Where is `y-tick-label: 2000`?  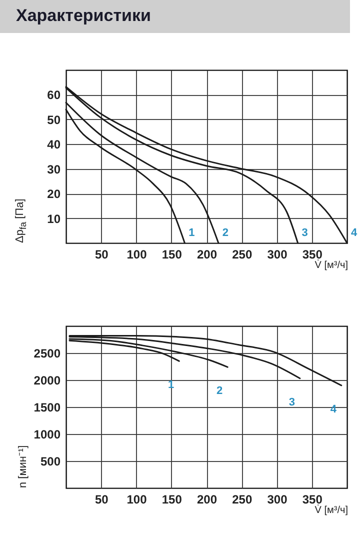 y-tick-label: 2000 is located at coordinates (47, 381).